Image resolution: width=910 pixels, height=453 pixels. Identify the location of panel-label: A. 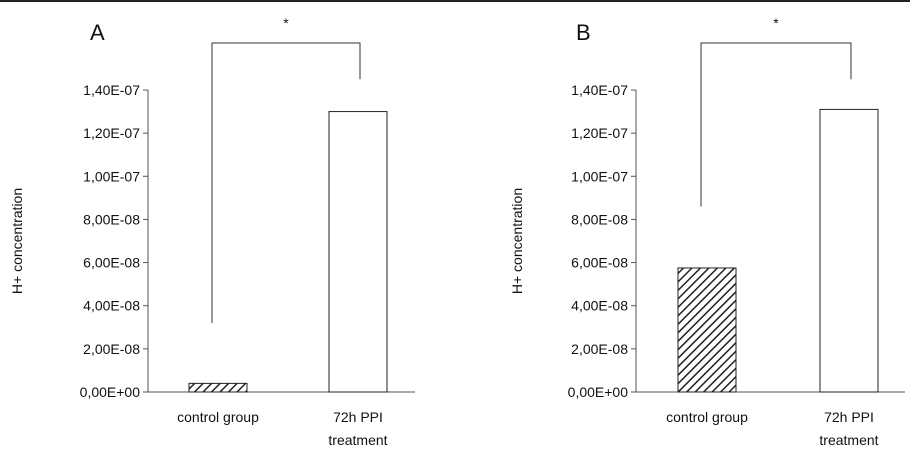
(97, 32).